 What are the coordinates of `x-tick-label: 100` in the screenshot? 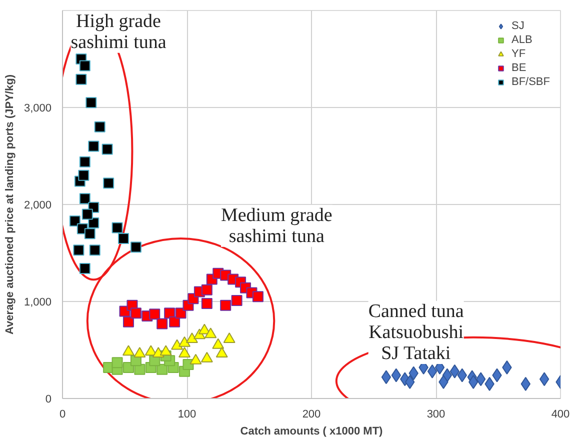 It's located at (187, 414).